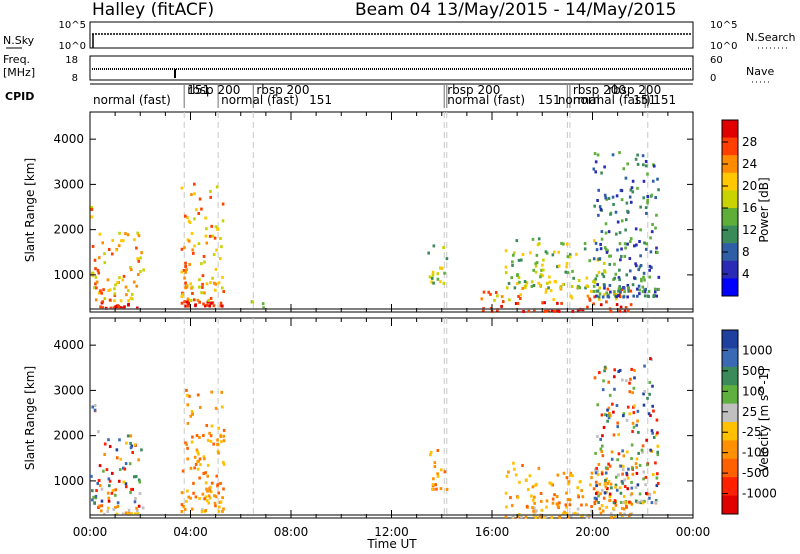  Describe the element at coordinates (213, 90) in the screenshot. I see `cpid-segment-label: rbsp 200` at that location.